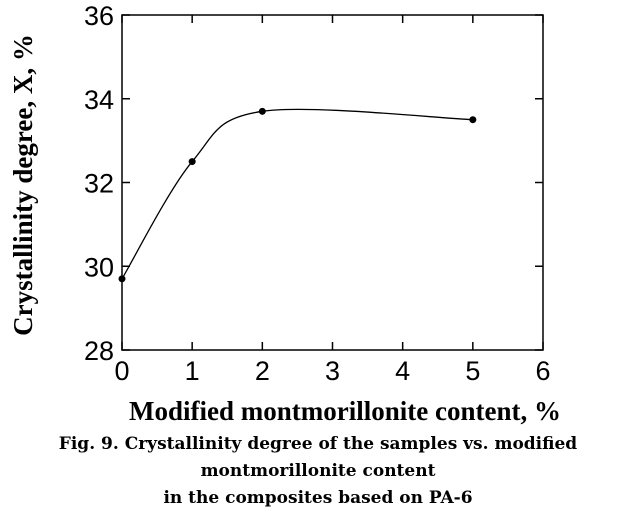 This screenshot has height=517, width=627. What do you see at coordinates (542, 371) in the screenshot?
I see `x-tick-label: 6` at bounding box center [542, 371].